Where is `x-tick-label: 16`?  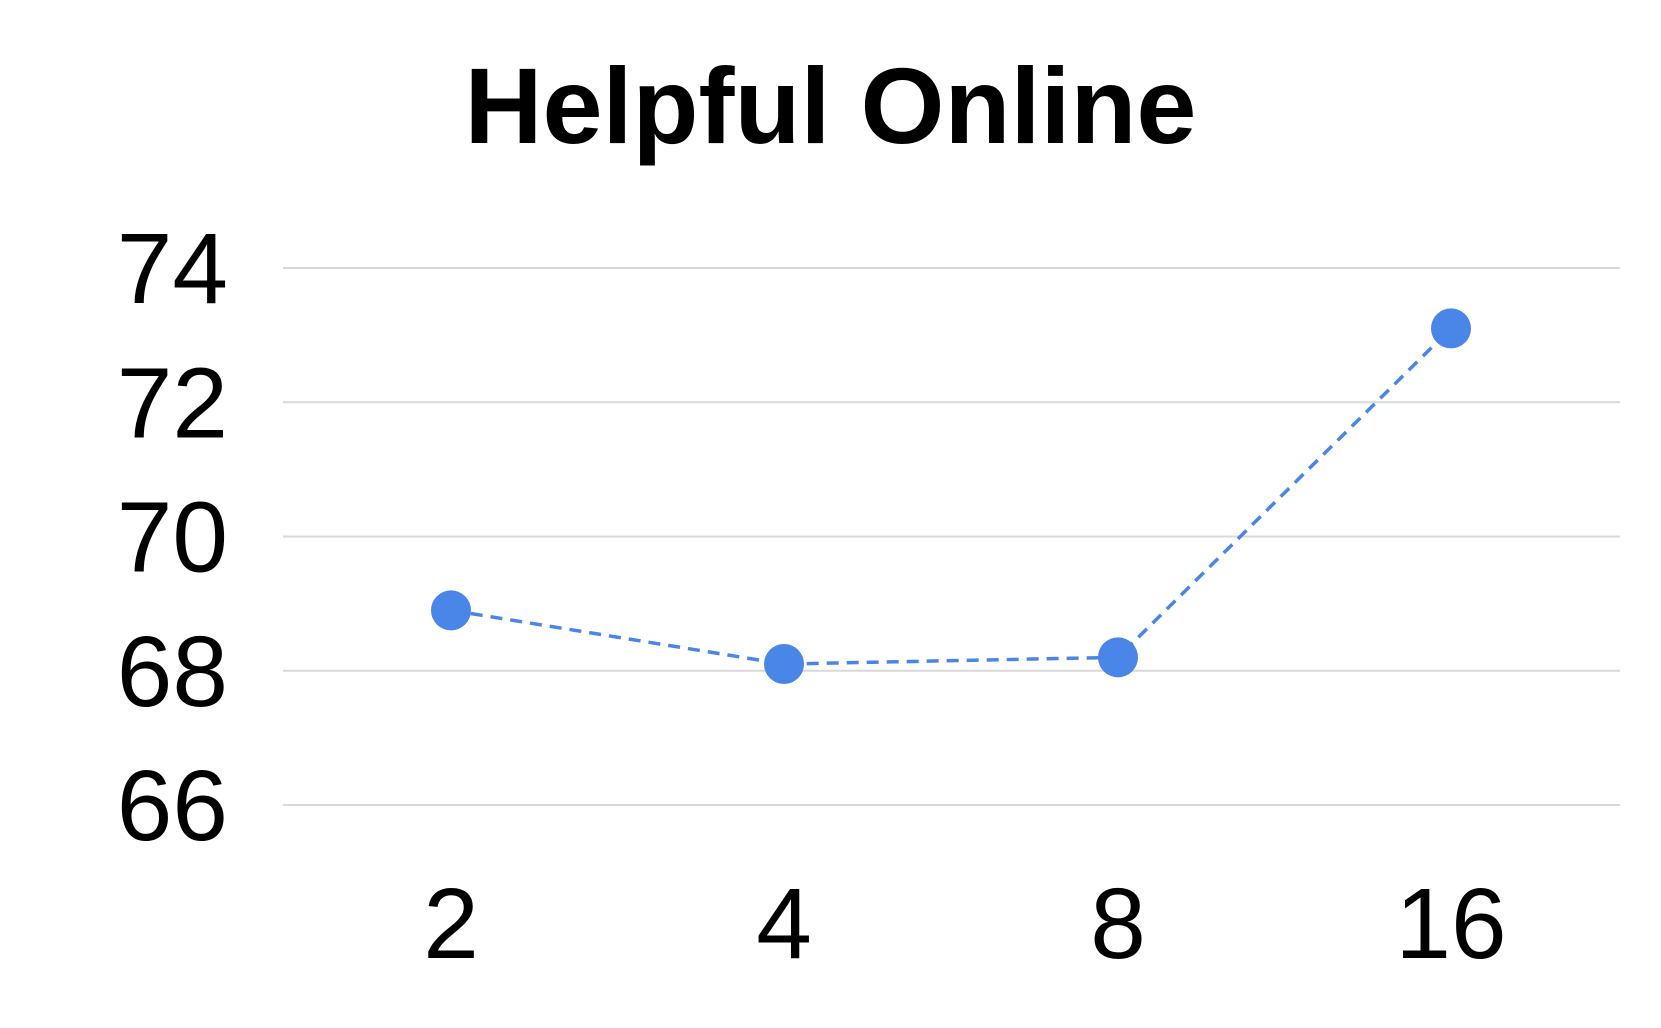
x-tick-label: 16 is located at coordinates (1450, 924).